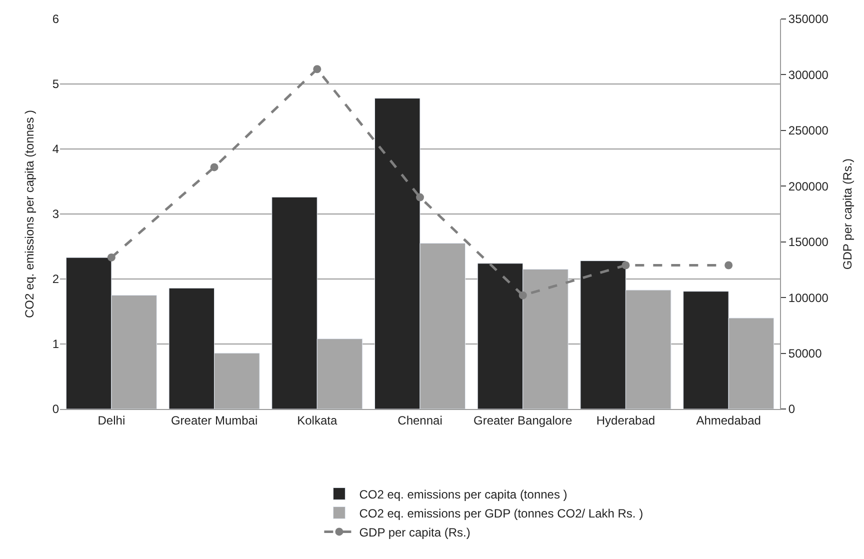 The width and height of the screenshot is (864, 559). Describe the element at coordinates (56, 19) in the screenshot. I see `y-tick-label: 6` at that location.